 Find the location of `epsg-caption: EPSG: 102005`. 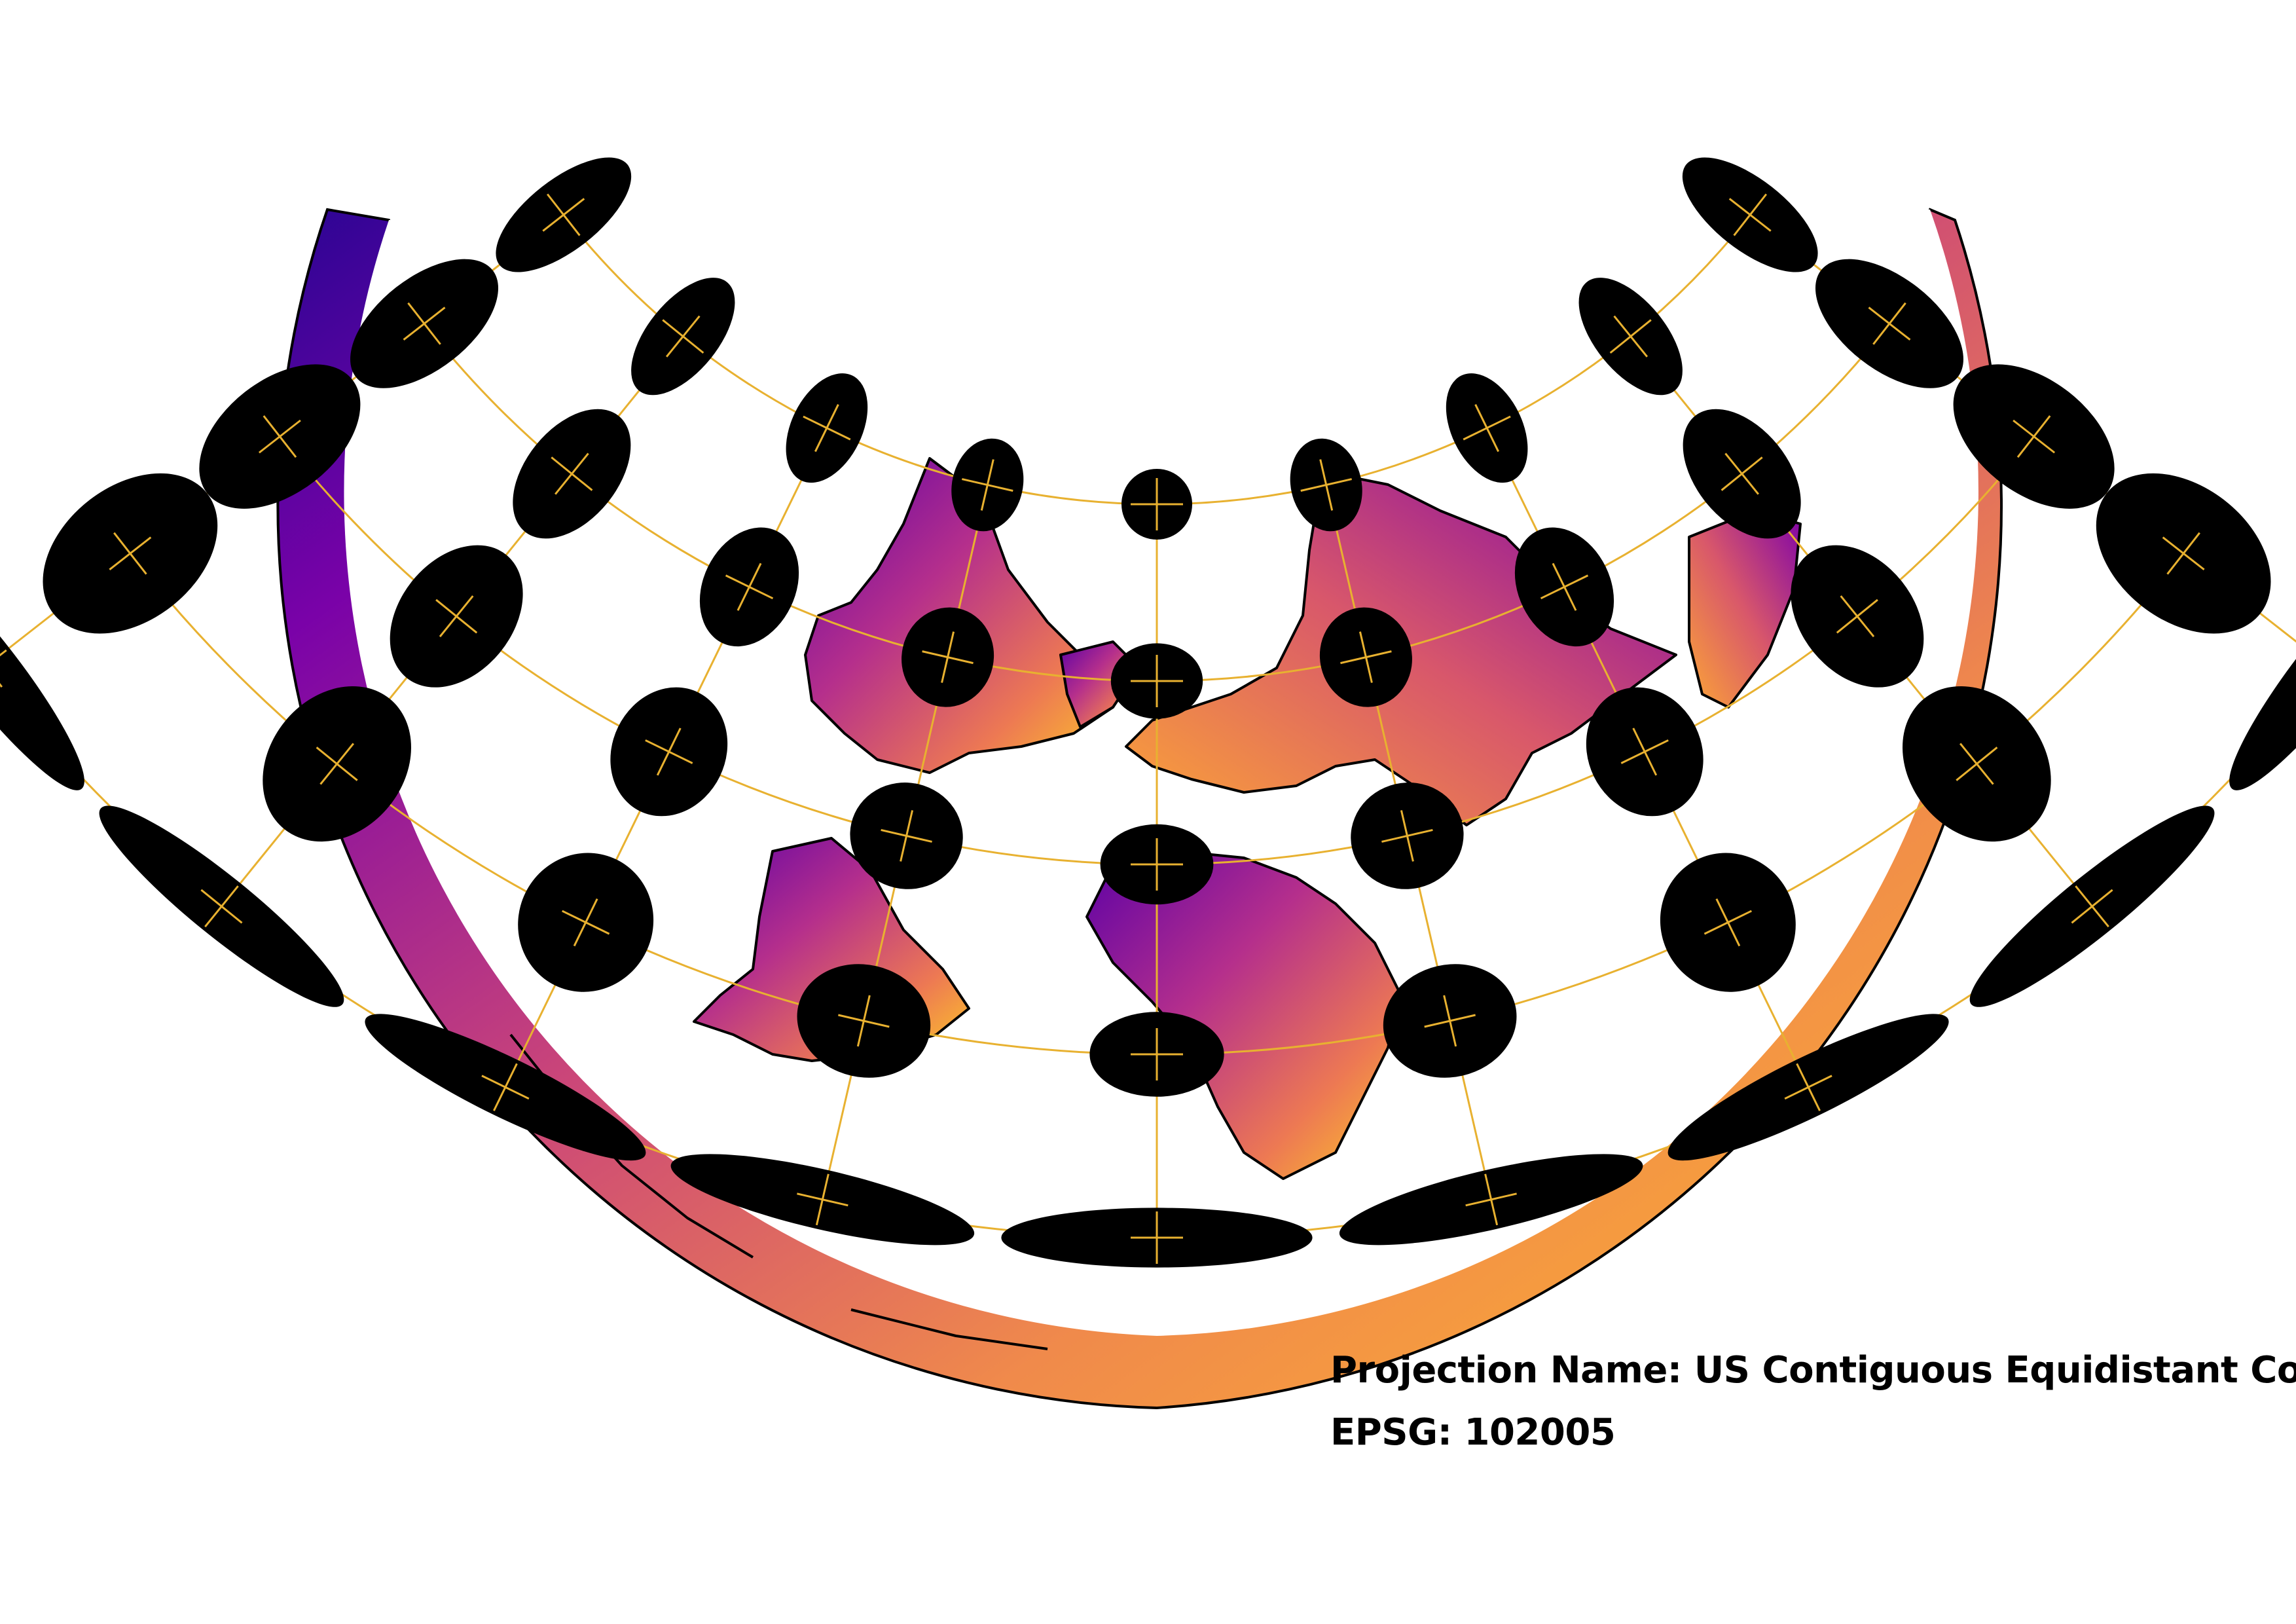

epsg-caption: EPSG: 102005 is located at coordinates (1473, 1432).